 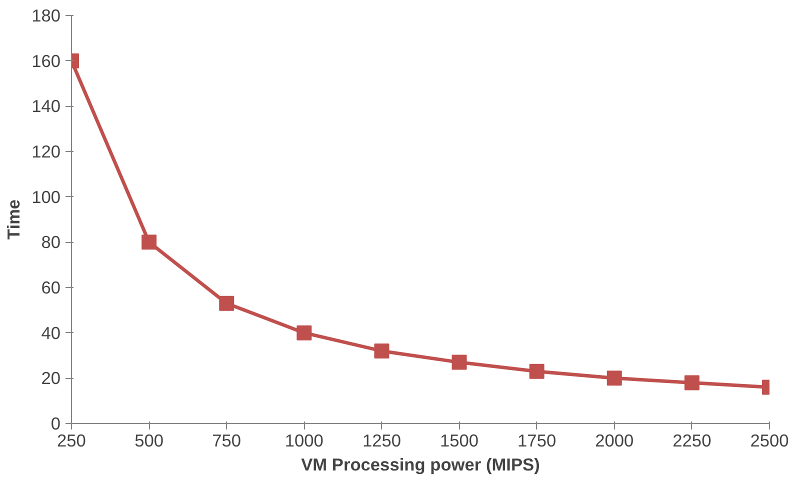 I want to click on x-tick-label: 1500, so click(x=459, y=440).